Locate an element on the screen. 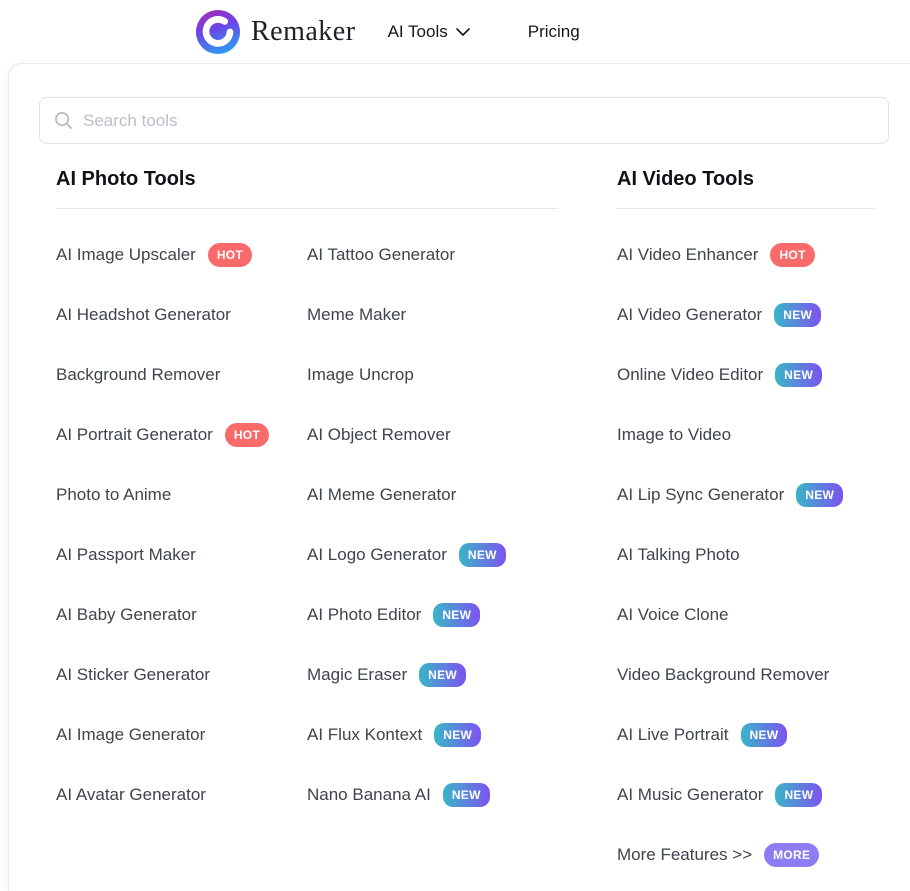 Image resolution: width=910 pixels, height=891 pixels. tool-label: AI Photo Editor is located at coordinates (364, 614).